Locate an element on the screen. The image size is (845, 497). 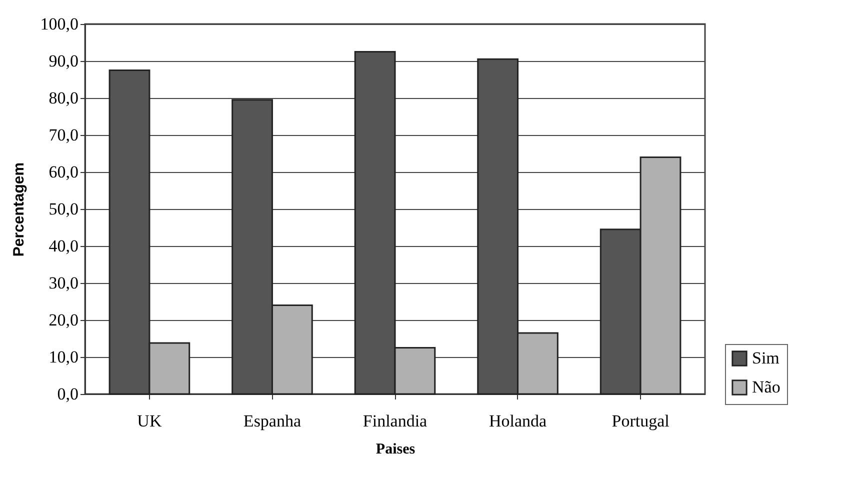
y-tick-label: 50,0 is located at coordinates (63, 209).